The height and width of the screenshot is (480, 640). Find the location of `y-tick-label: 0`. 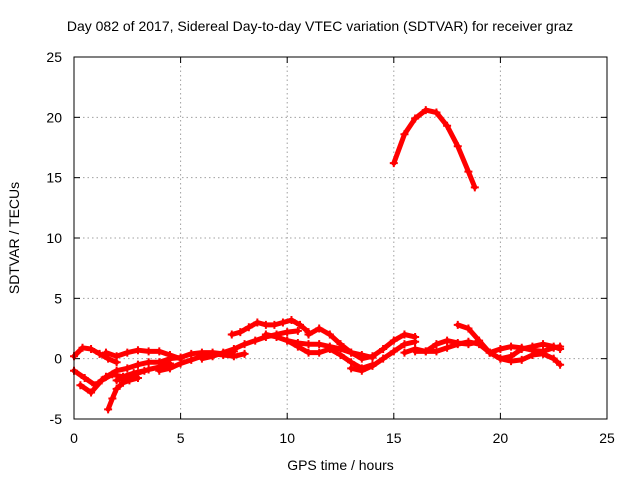

y-tick-label: 0 is located at coordinates (58, 359).